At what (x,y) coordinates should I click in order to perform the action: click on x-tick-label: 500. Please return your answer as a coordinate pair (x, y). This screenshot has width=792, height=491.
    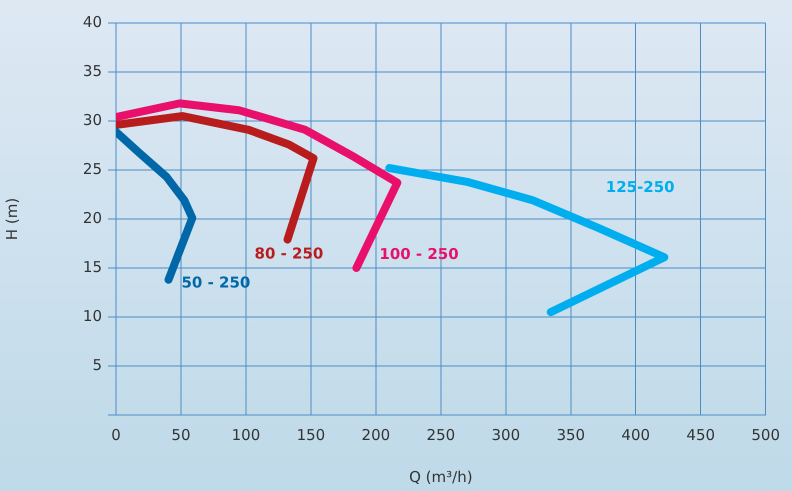
    Looking at the image, I should click on (765, 435).